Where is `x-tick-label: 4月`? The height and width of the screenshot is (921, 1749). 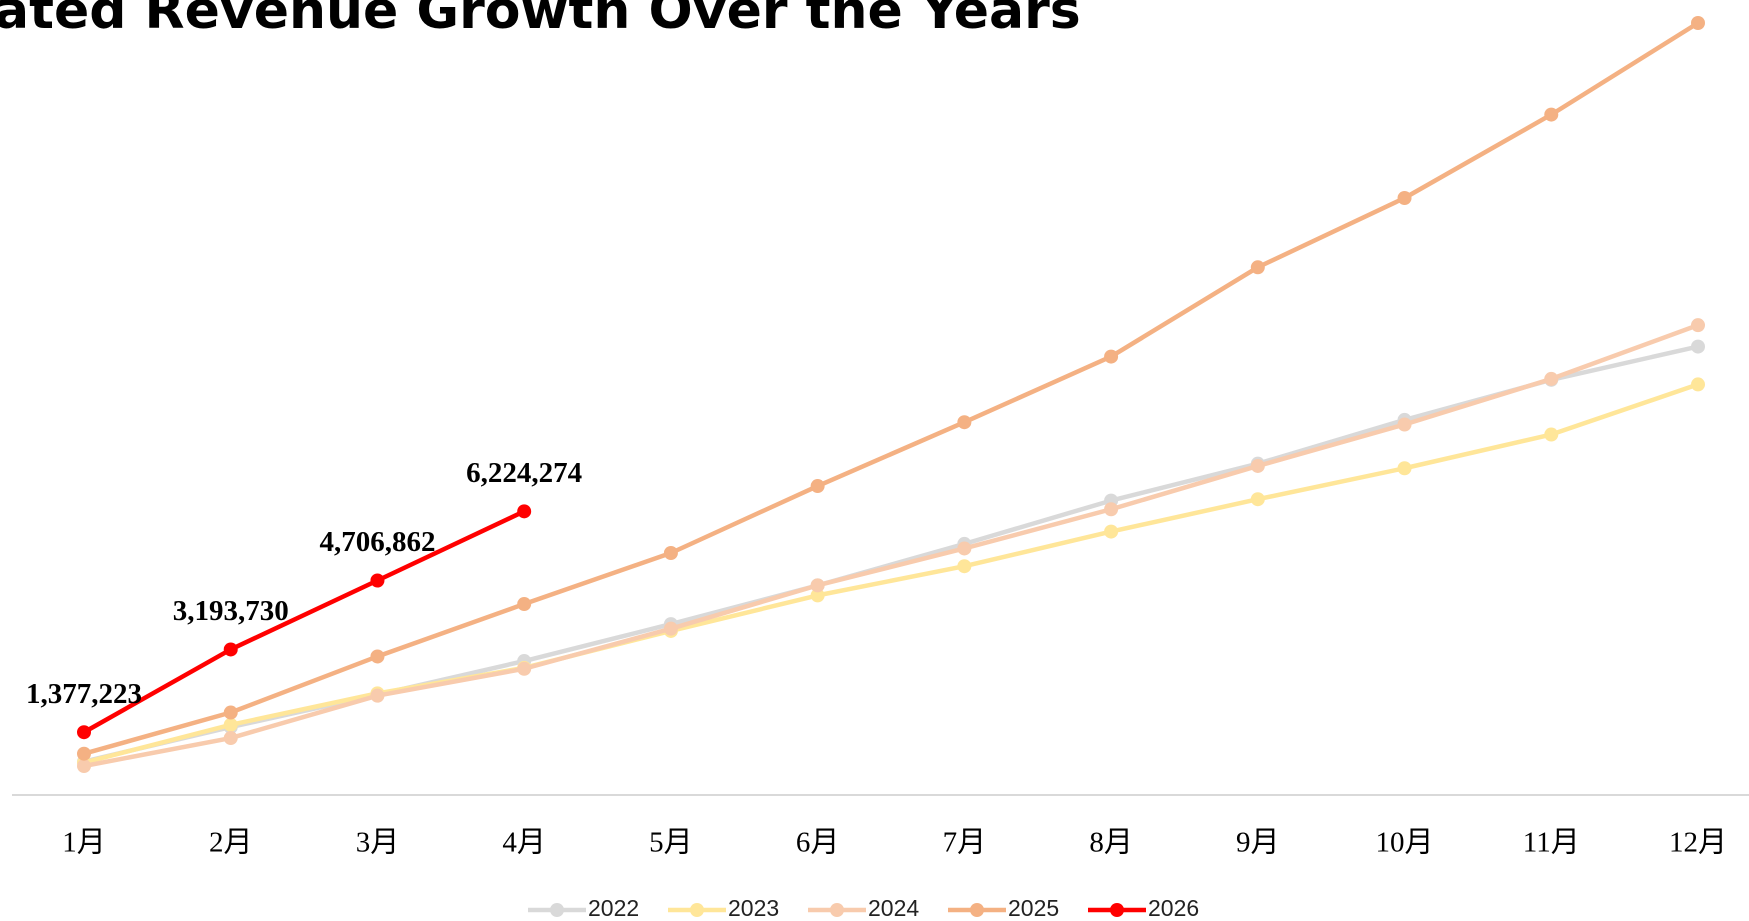 x-tick-label: 4月 is located at coordinates (524, 843).